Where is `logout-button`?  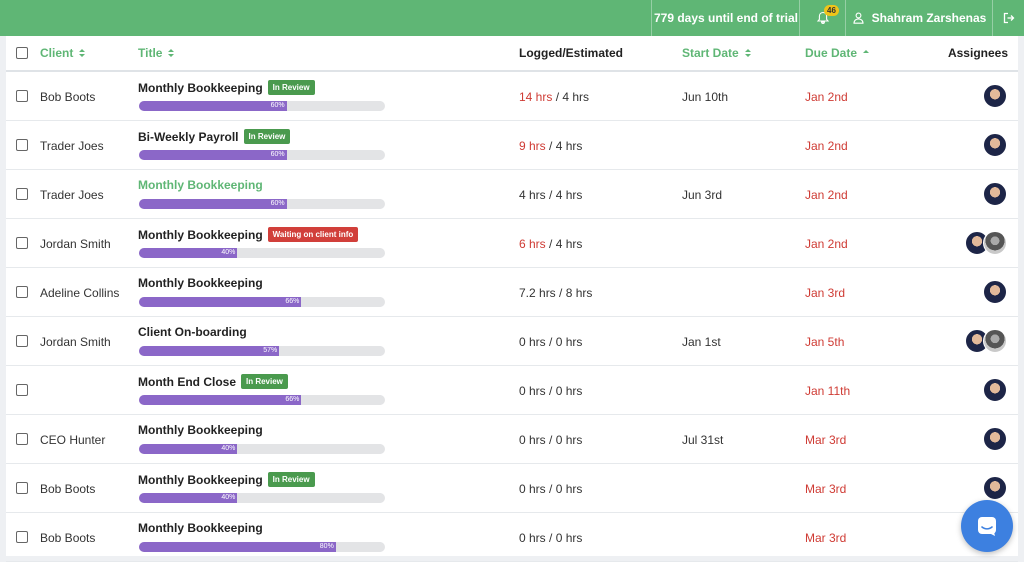 logout-button is located at coordinates (1008, 18).